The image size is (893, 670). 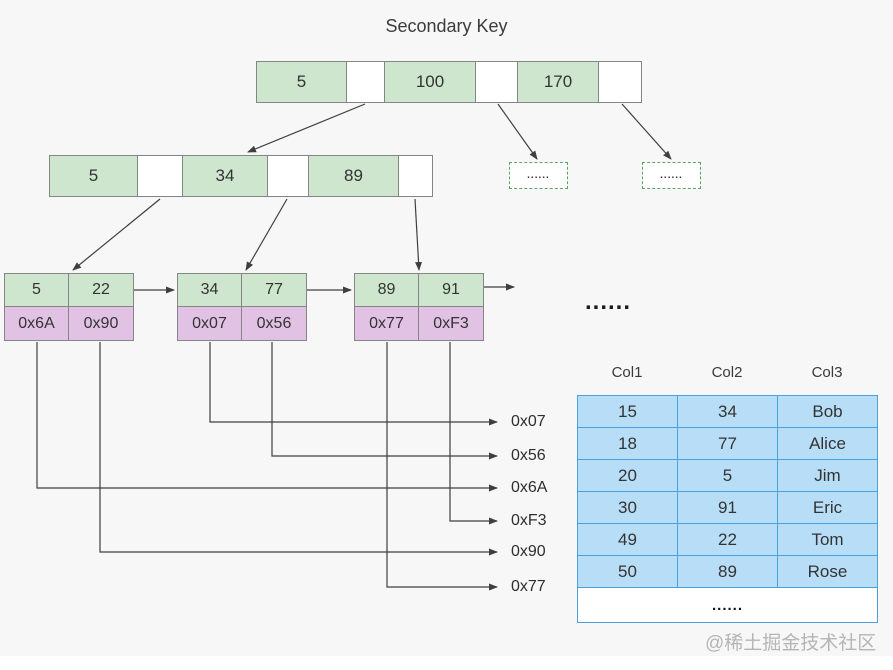 What do you see at coordinates (791, 643) in the screenshot?
I see `watermark: @稀土掘金技术社区` at bounding box center [791, 643].